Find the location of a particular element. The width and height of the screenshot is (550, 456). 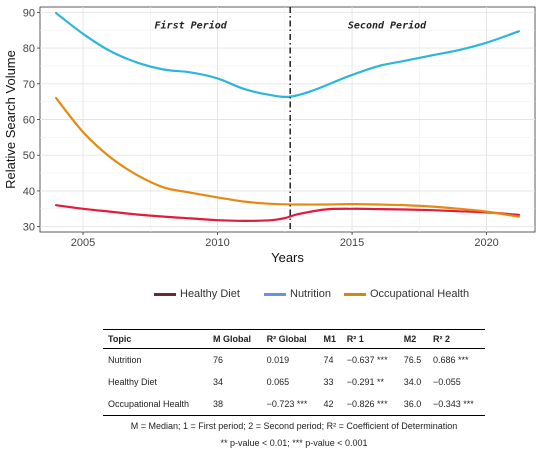

table-cell: 76.5 is located at coordinates (412, 360).